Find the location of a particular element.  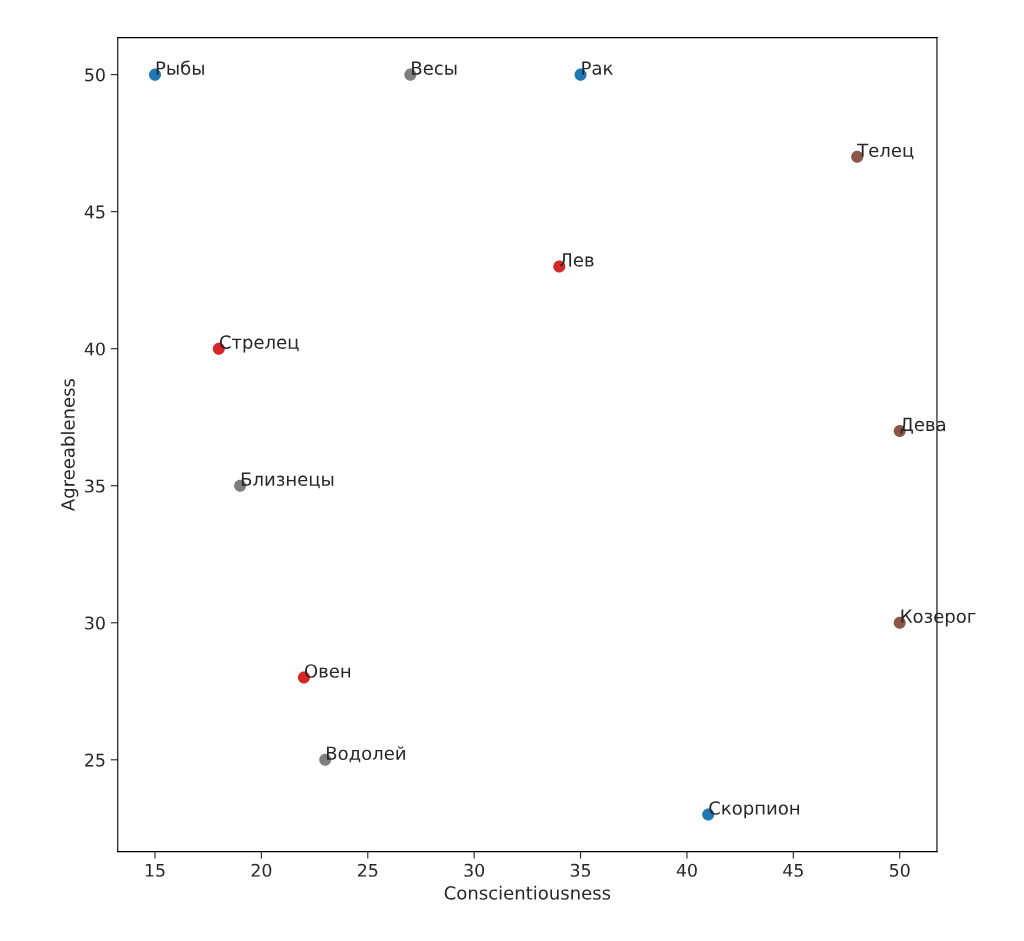

x-tick-label: 45 is located at coordinates (793, 870).